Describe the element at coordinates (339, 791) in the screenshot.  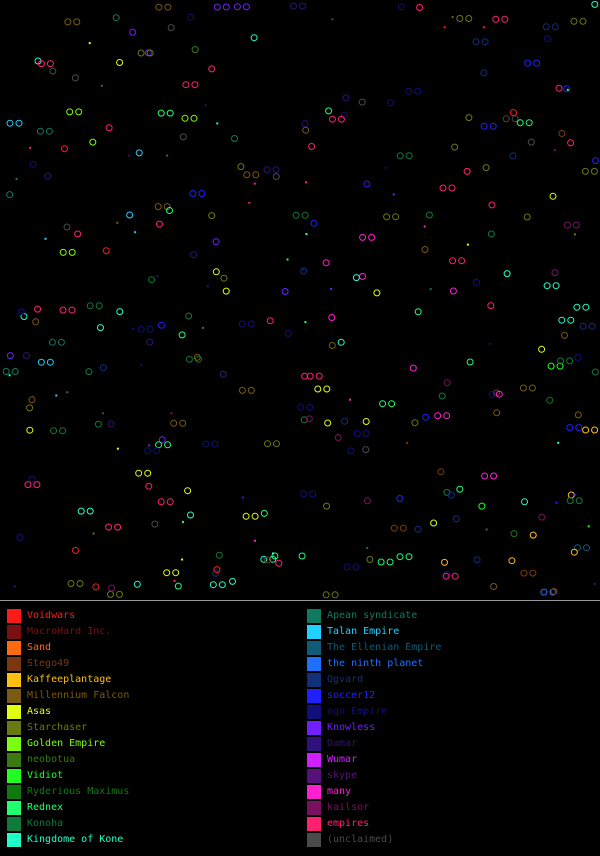
I see `legend-label: many` at that location.